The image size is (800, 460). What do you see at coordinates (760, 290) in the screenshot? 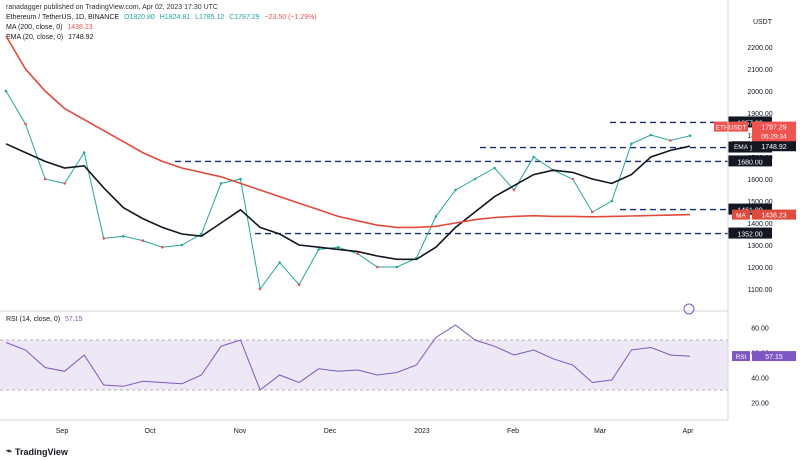
I see `price-tick: 1100.00` at bounding box center [760, 290].